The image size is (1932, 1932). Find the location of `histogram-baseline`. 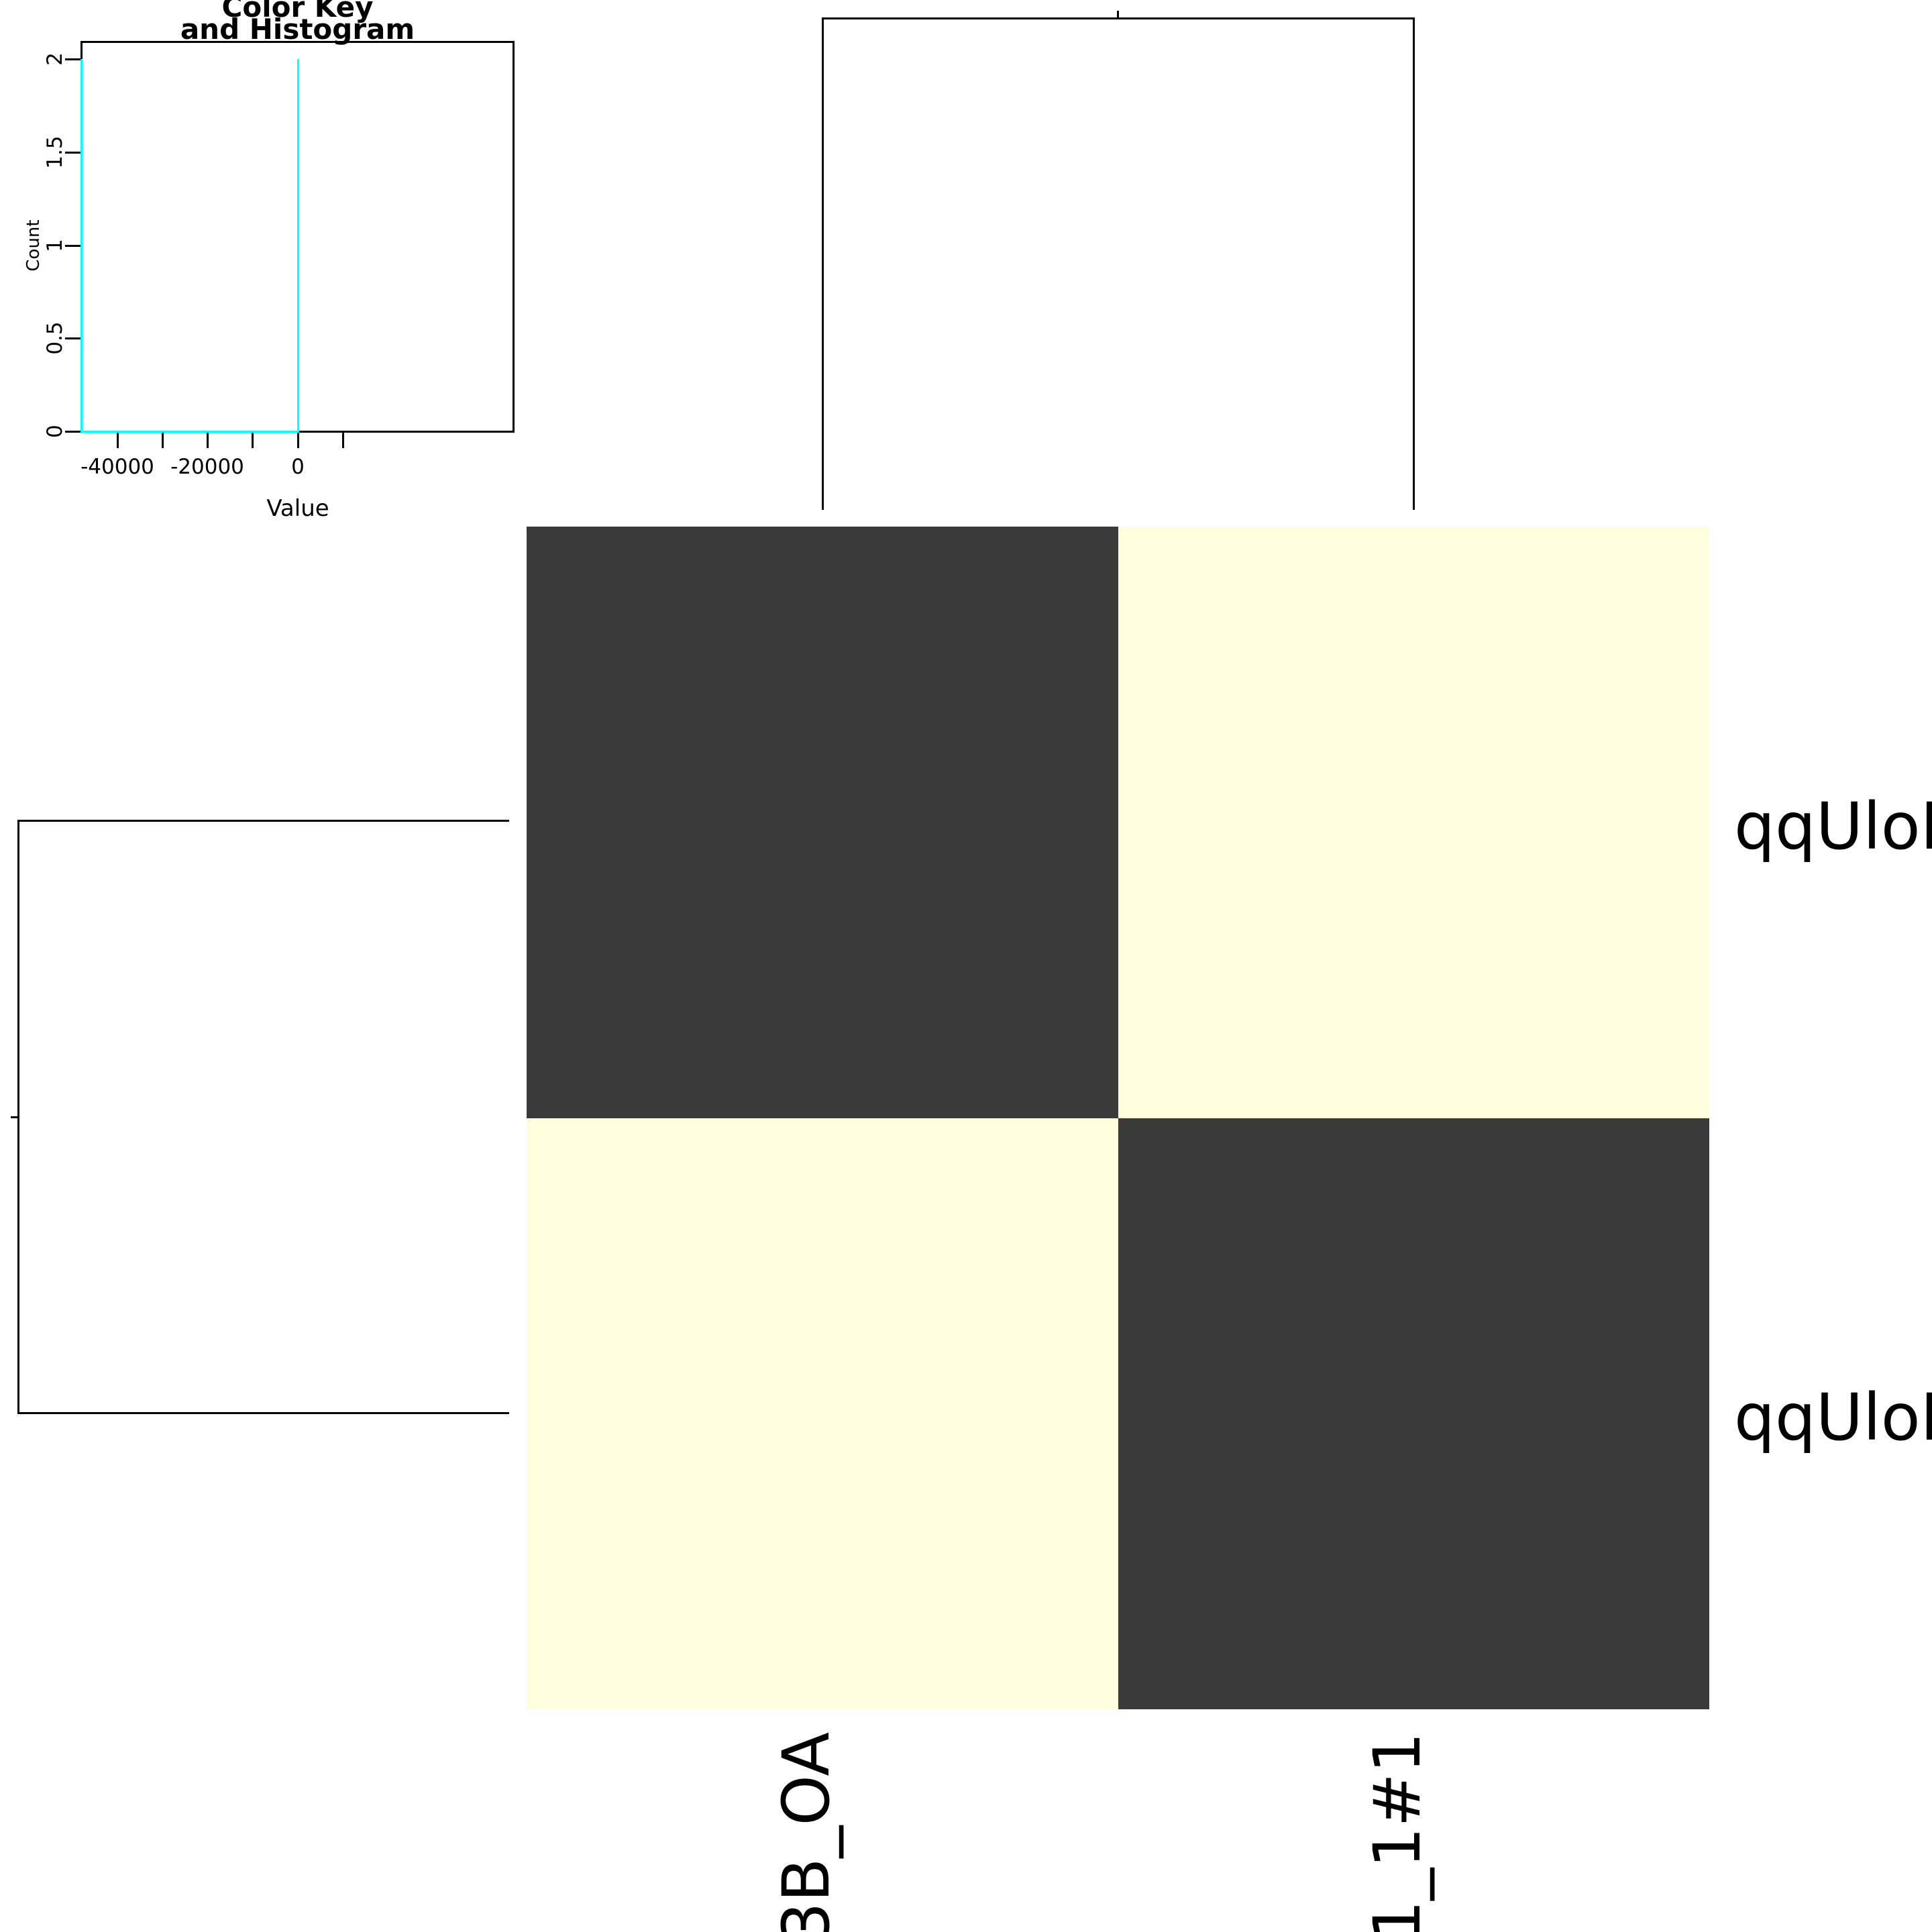

histogram-baseline is located at coordinates (189, 432).